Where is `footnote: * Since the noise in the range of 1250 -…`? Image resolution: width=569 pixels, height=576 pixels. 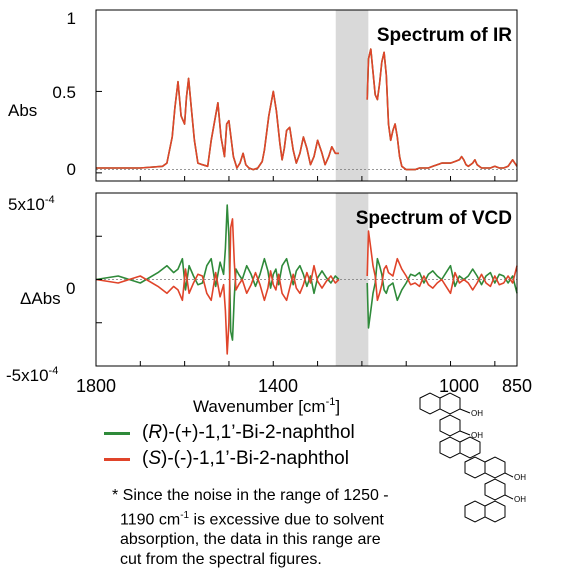 footnote: * Since the noise in the range of 1250 -… is located at coordinates (272, 528).